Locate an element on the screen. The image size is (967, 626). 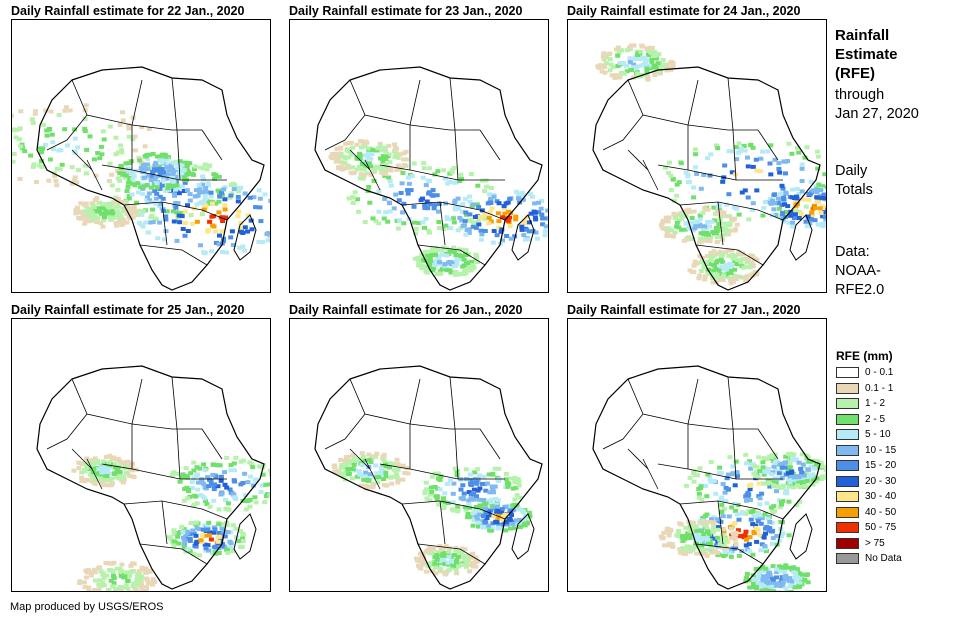
legend-swatch is located at coordinates (847, 450).